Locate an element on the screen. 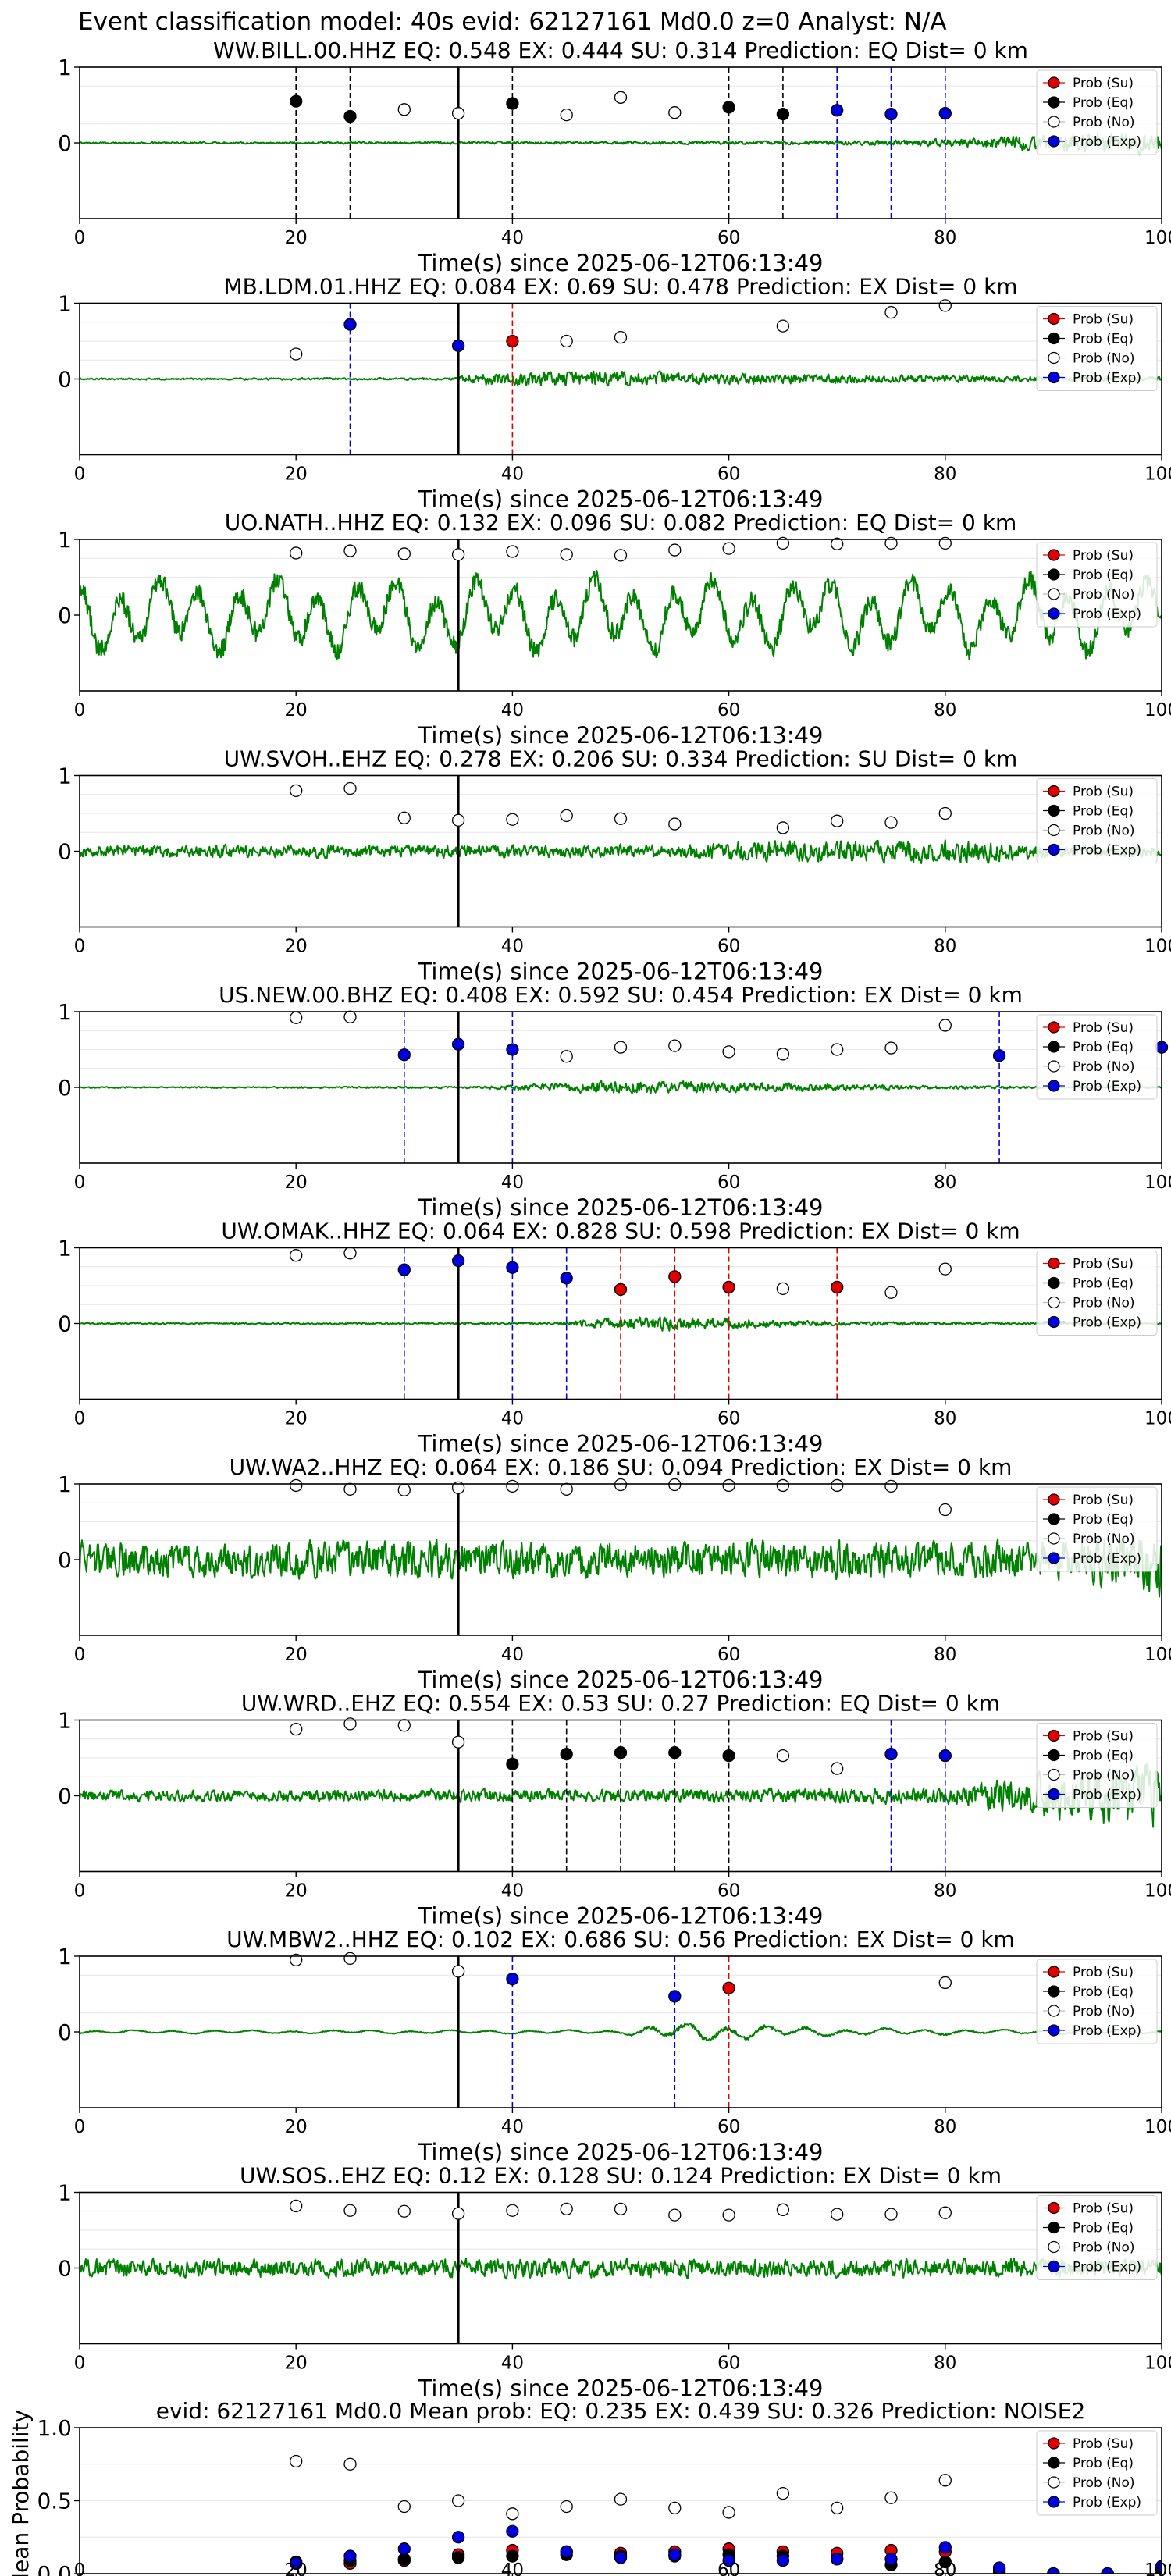 Image resolution: width=1171 pixels, height=2576 pixels. y-tick-label: 1.0 is located at coordinates (54, 2428).